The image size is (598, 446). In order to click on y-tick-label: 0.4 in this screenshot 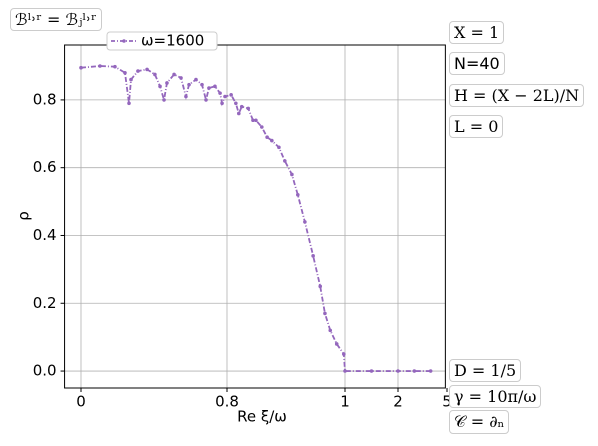, I will do `click(45, 235)`.